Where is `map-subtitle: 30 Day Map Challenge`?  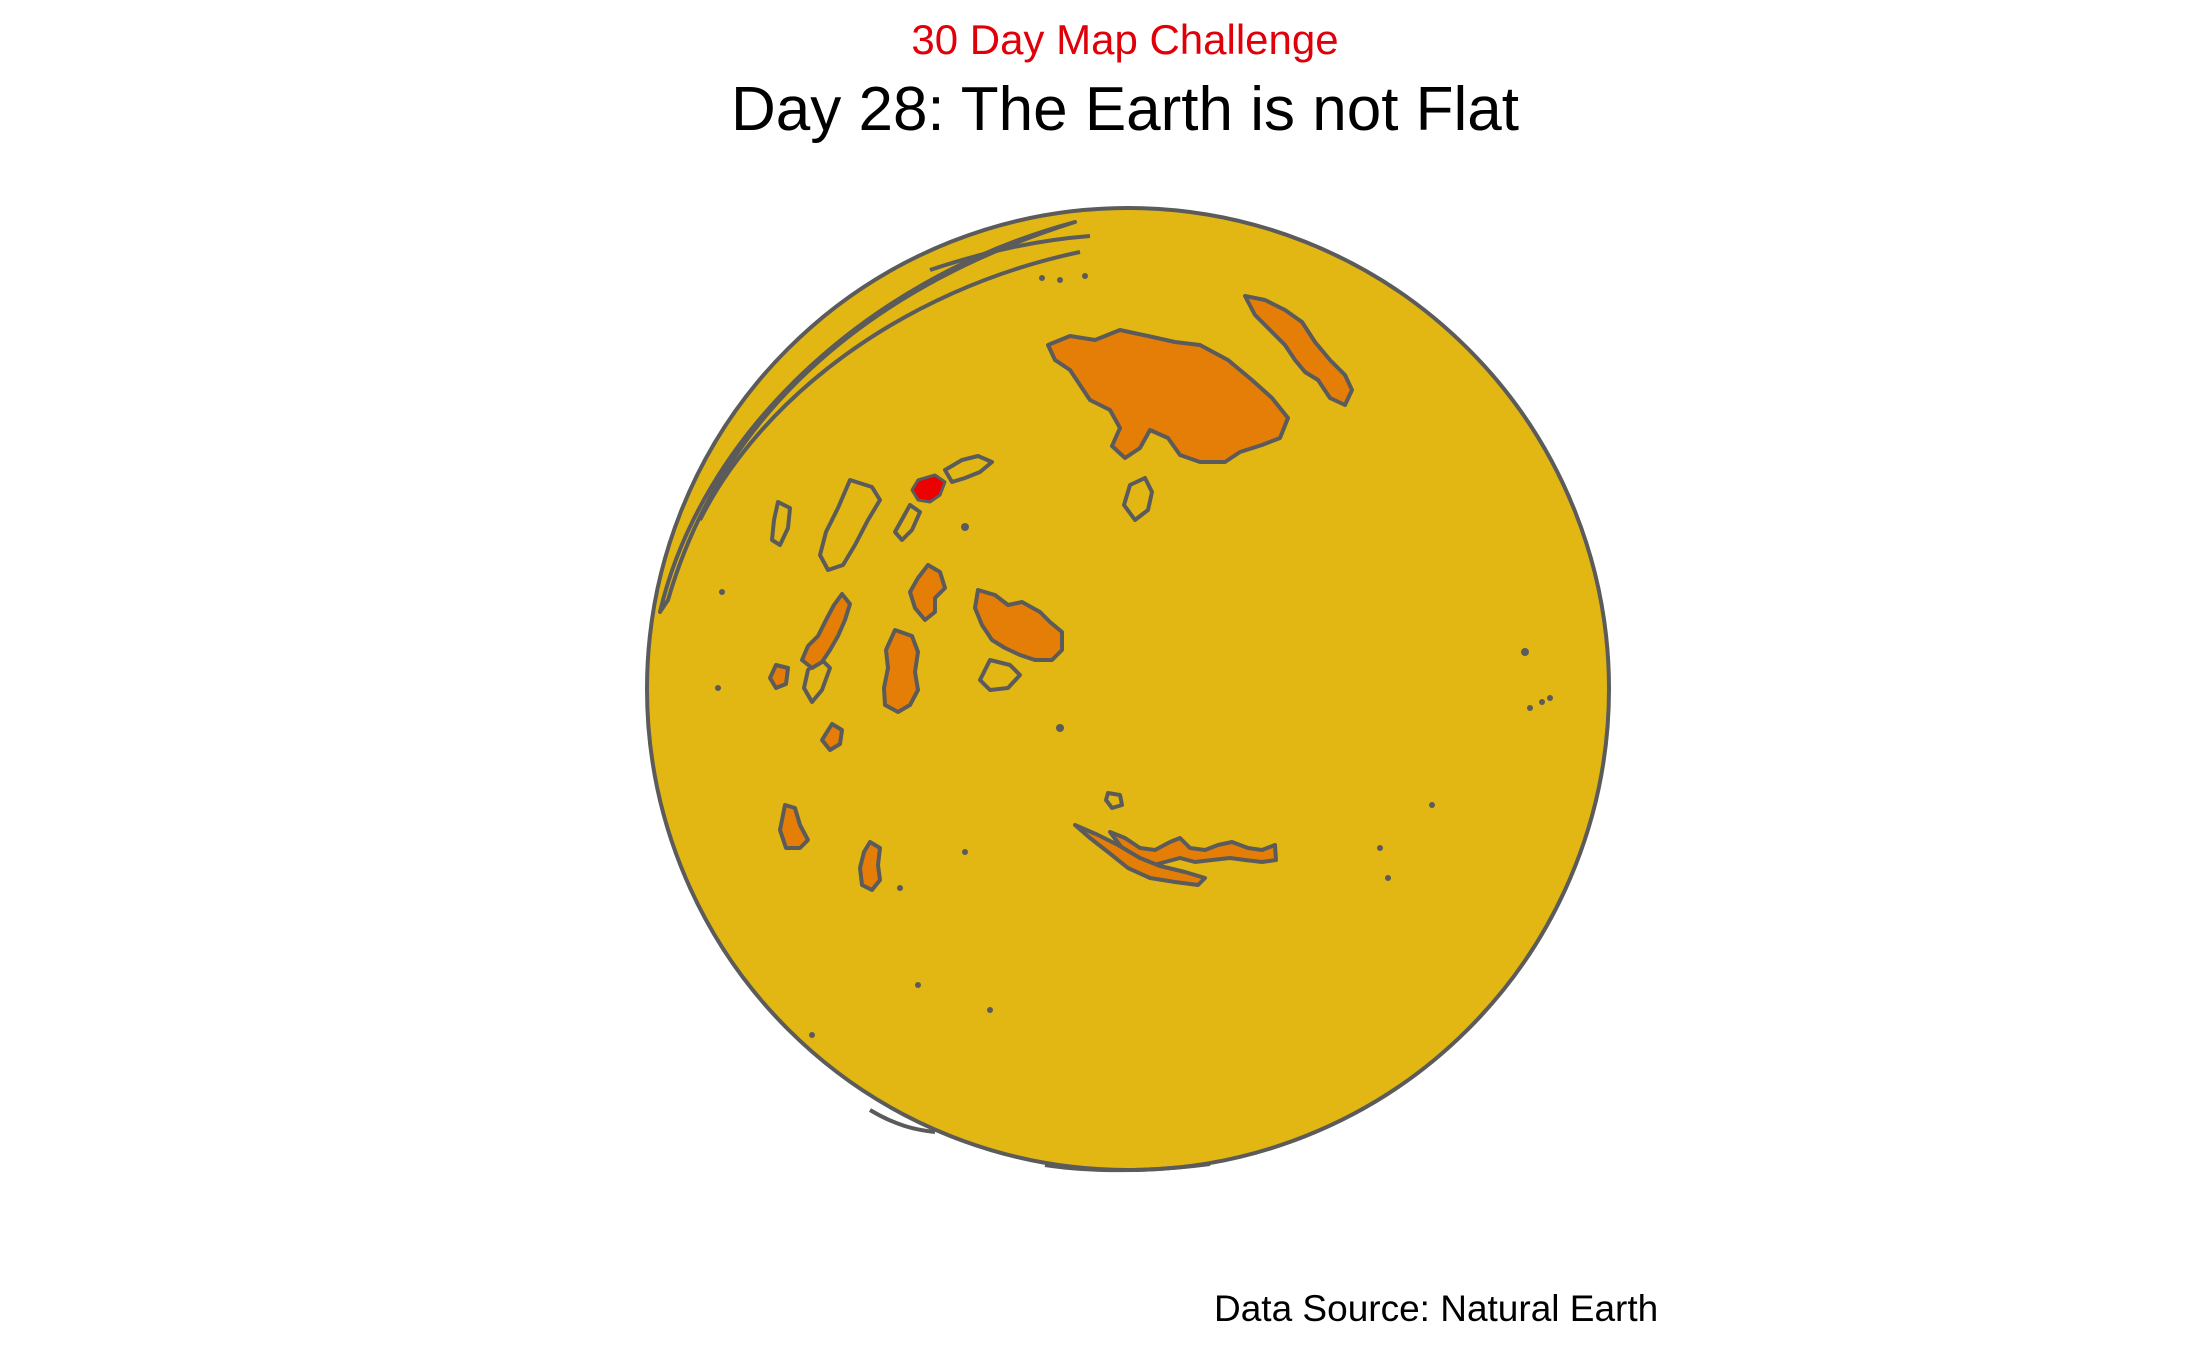
map-subtitle: 30 Day Map Challenge is located at coordinates (1125, 39).